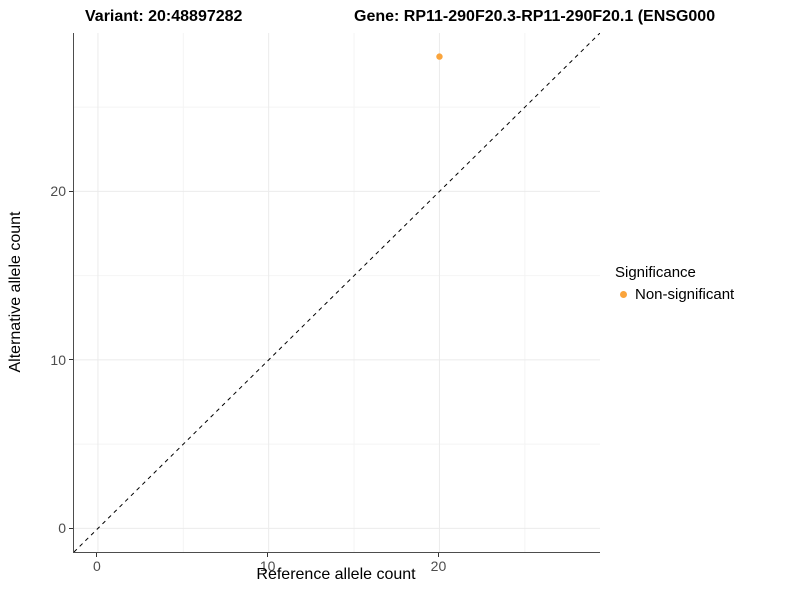 The width and height of the screenshot is (800, 600). I want to click on y-axis-label: Alternative allele count, so click(15, 292).